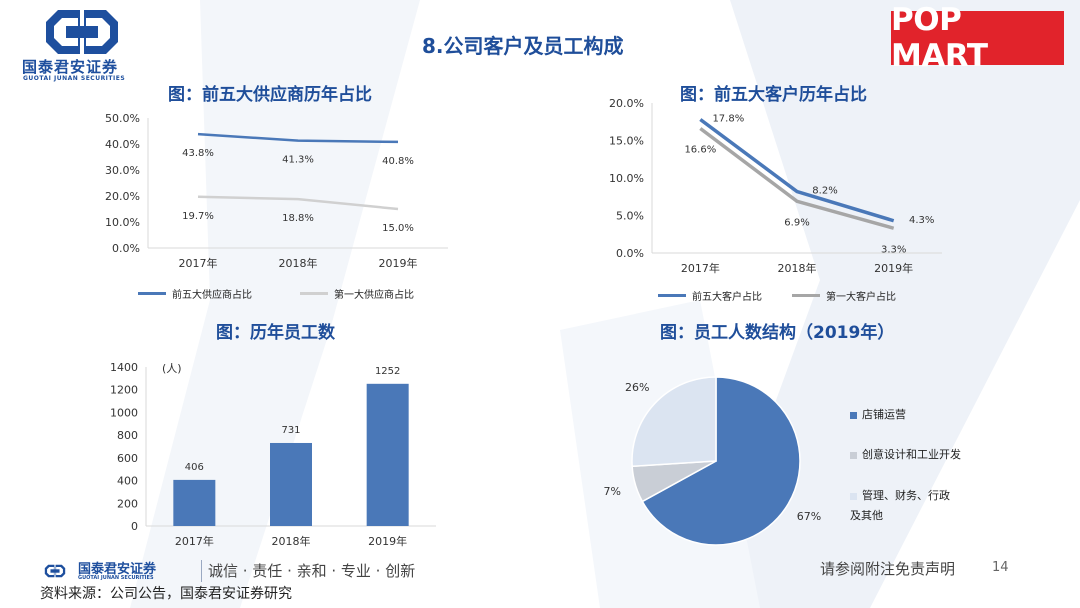 This screenshot has height=608, width=1080. I want to click on customers-y-tick-label: 20.0%, so click(626, 103).